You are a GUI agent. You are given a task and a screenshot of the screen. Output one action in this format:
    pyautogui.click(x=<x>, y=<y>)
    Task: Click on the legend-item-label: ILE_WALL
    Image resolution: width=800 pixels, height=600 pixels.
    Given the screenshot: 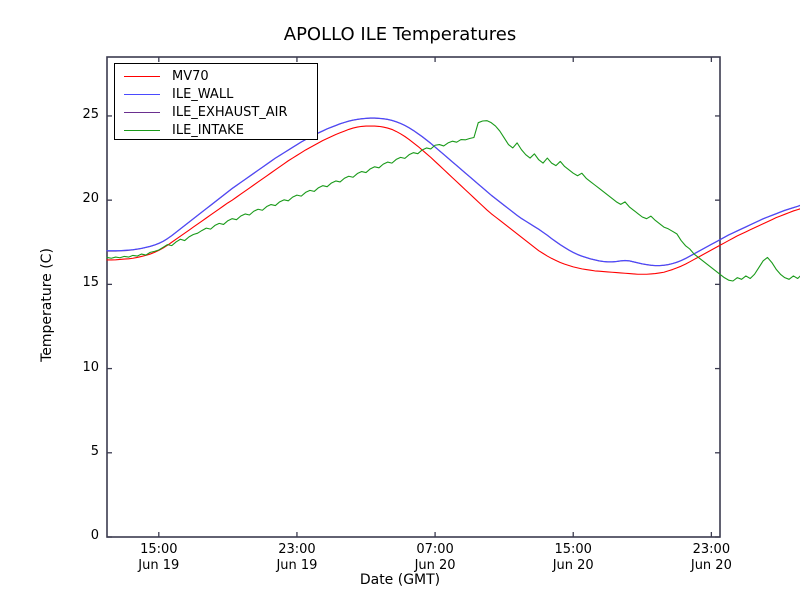 What is the action you would take?
    pyautogui.click(x=203, y=94)
    